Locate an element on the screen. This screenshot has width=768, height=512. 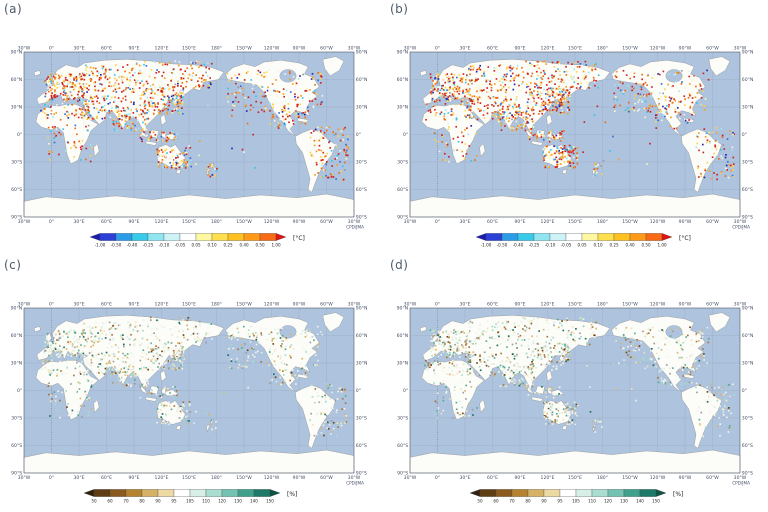
svg-text: 60 is located at coordinates (110, 501).